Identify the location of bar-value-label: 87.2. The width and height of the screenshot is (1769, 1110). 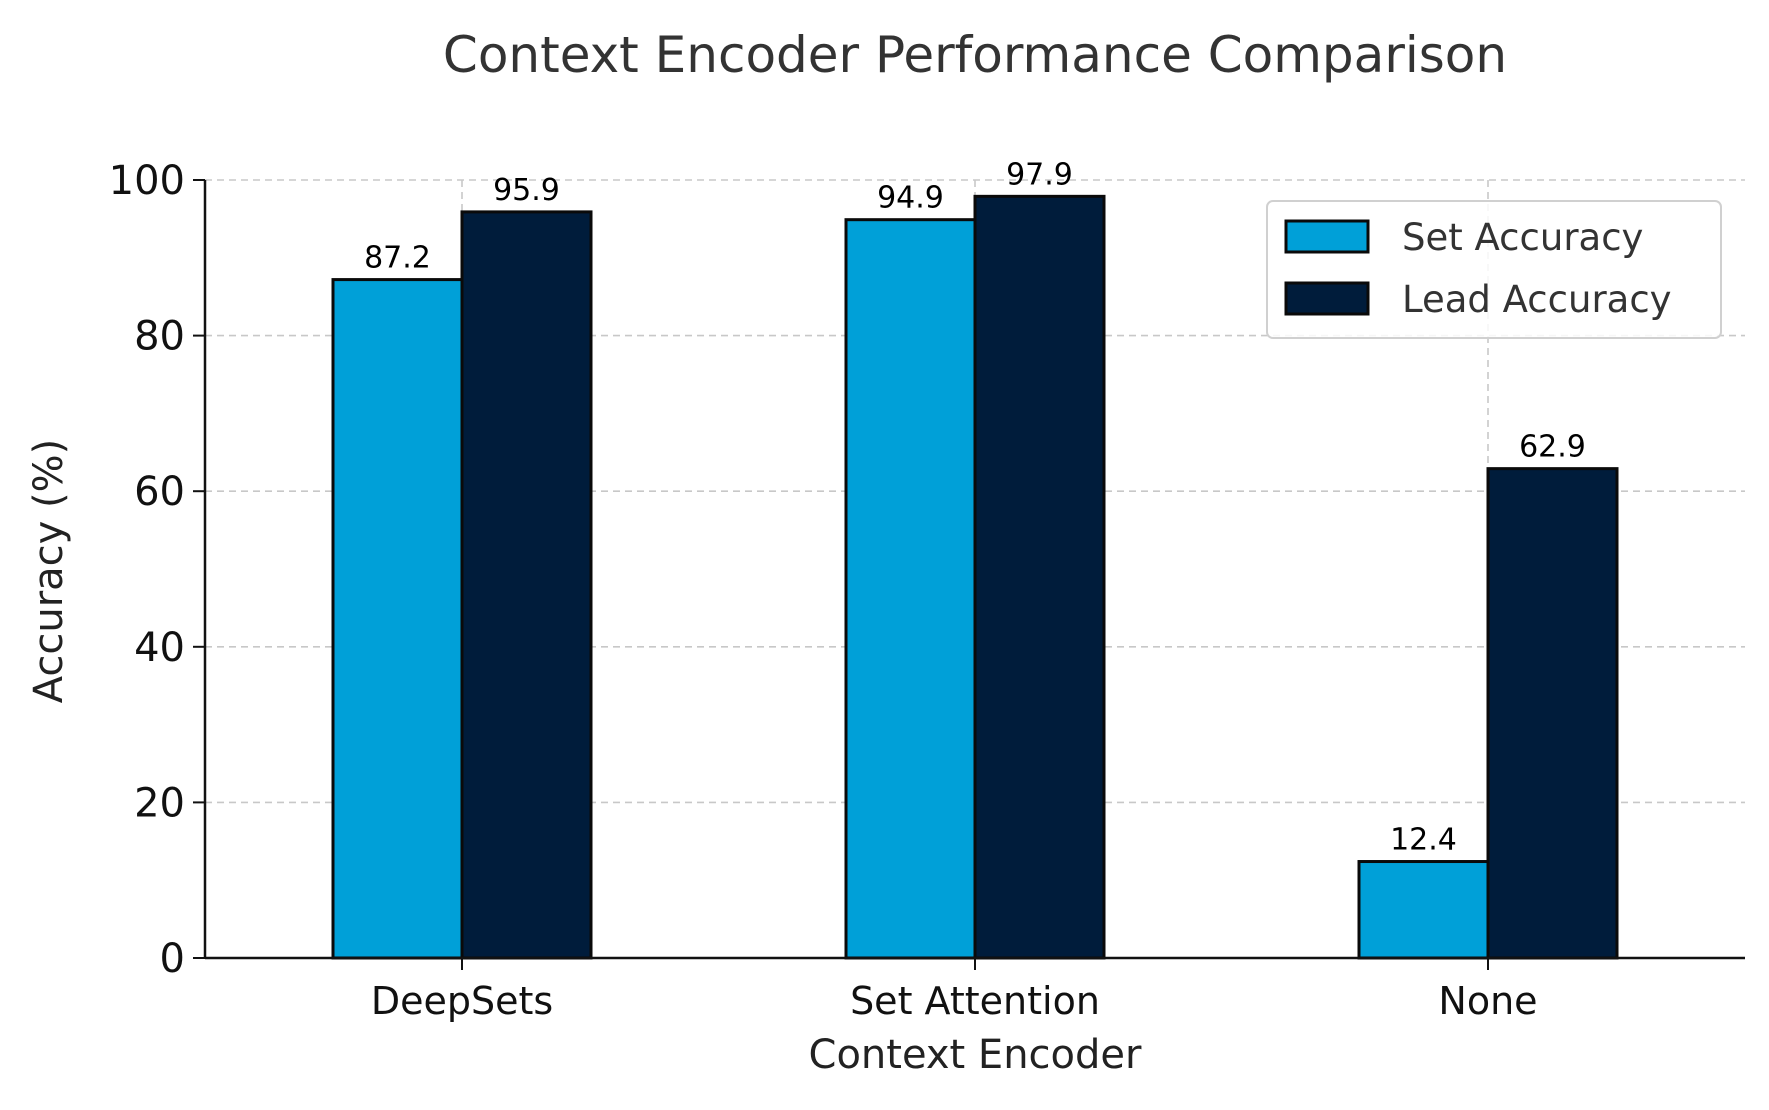
(397, 258).